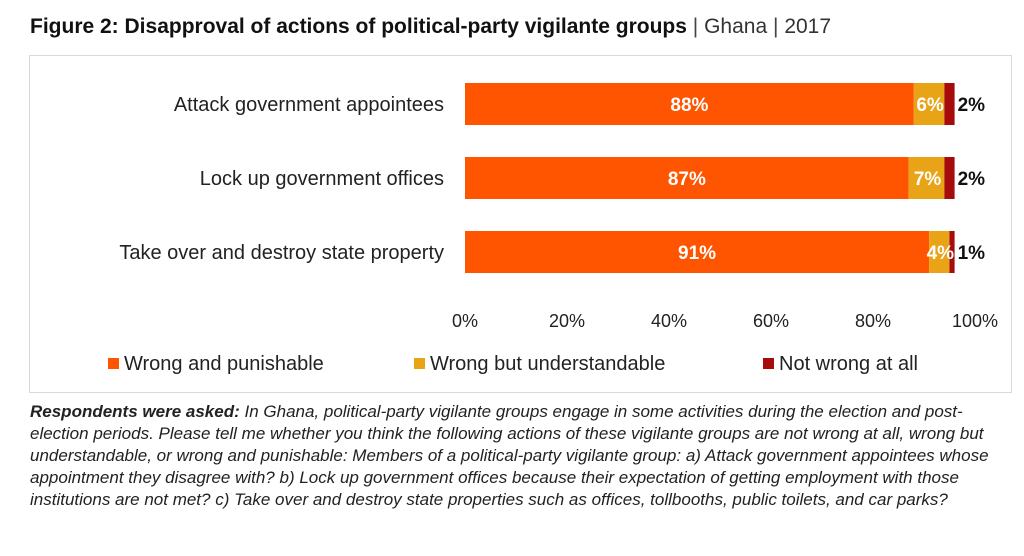  What do you see at coordinates (309, 105) in the screenshot?
I see `category-label: Attack government appointees` at bounding box center [309, 105].